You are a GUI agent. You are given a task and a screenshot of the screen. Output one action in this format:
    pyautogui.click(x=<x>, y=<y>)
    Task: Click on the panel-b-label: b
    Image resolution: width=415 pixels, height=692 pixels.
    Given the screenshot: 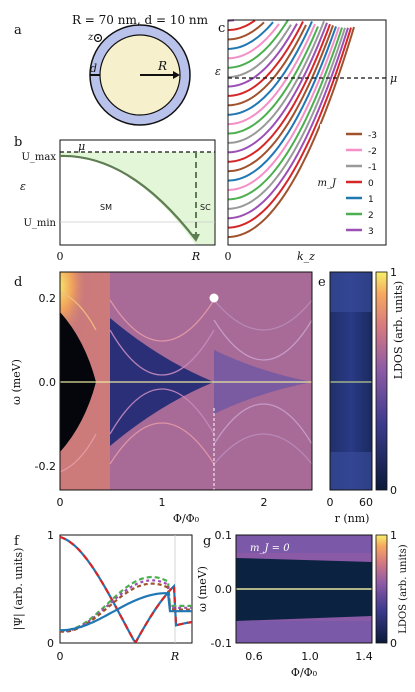 What is the action you would take?
    pyautogui.click(x=18, y=142)
    